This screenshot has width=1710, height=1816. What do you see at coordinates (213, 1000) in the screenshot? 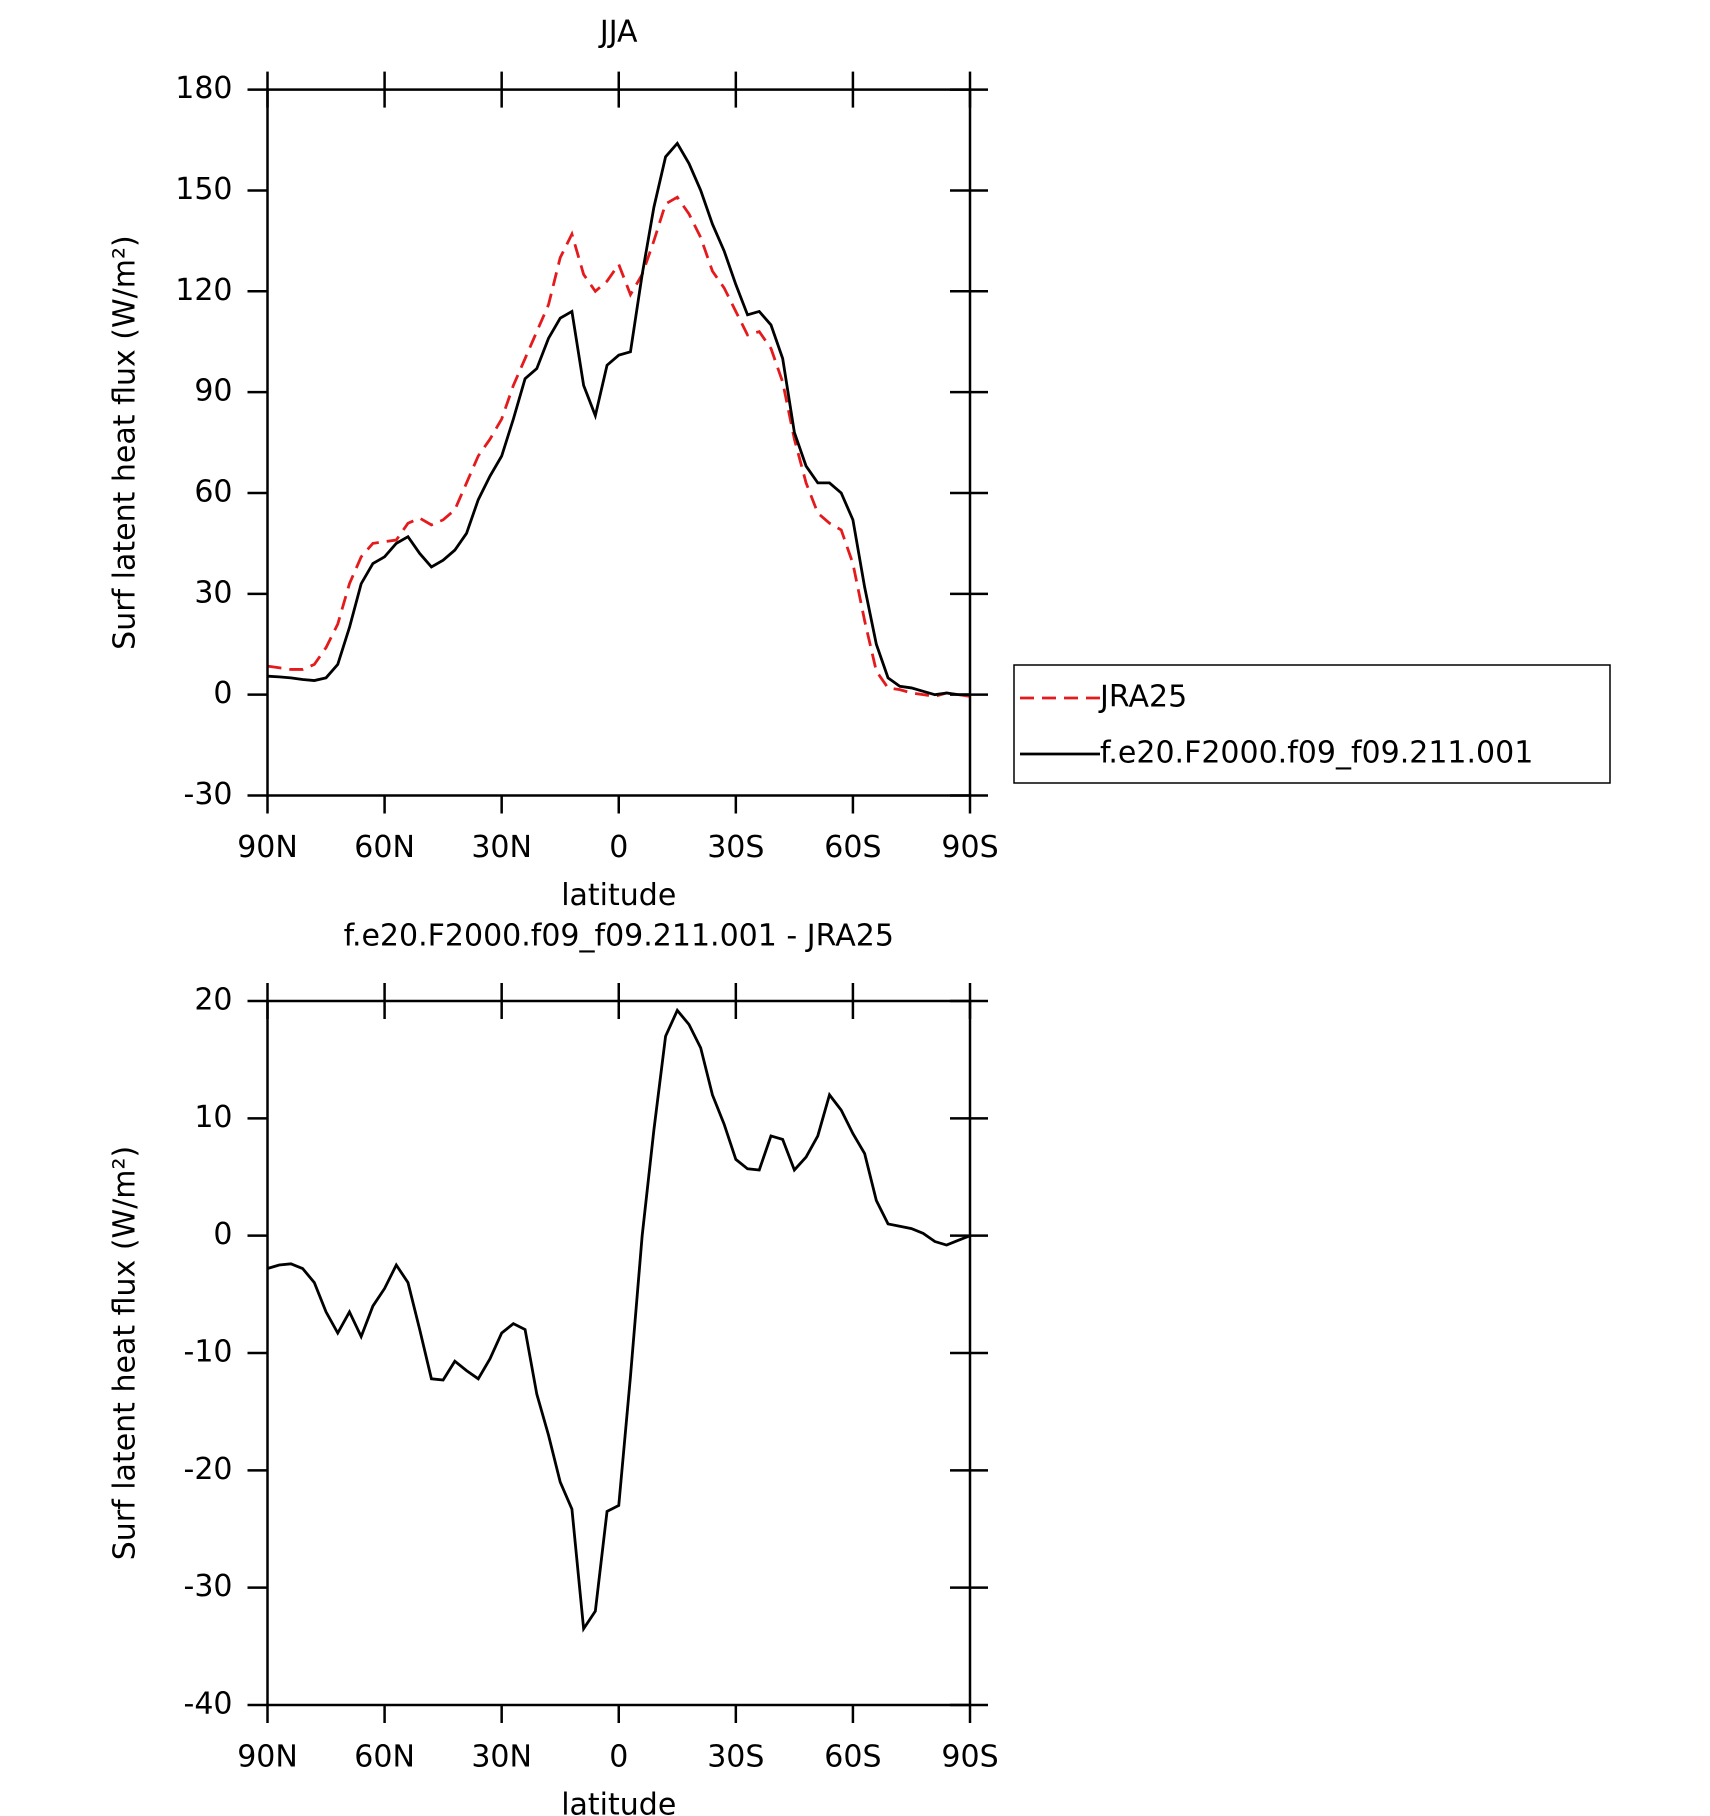
I see `y-tick-label: 20` at bounding box center [213, 1000].